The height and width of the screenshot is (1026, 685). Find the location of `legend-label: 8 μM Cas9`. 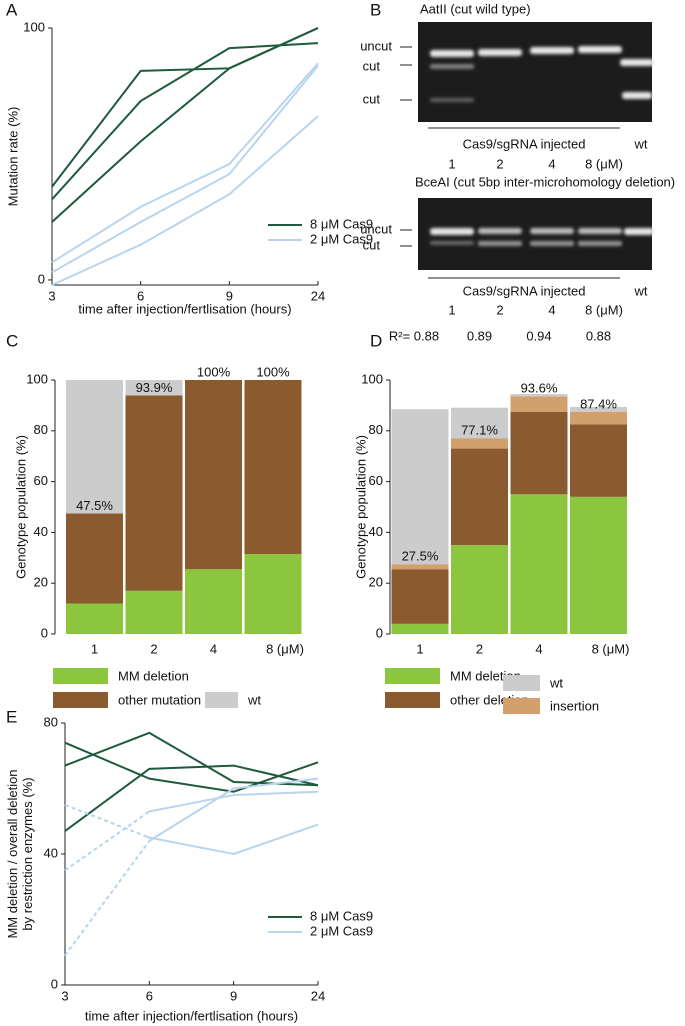

legend-label: 8 μM Cas9 is located at coordinates (341, 223).